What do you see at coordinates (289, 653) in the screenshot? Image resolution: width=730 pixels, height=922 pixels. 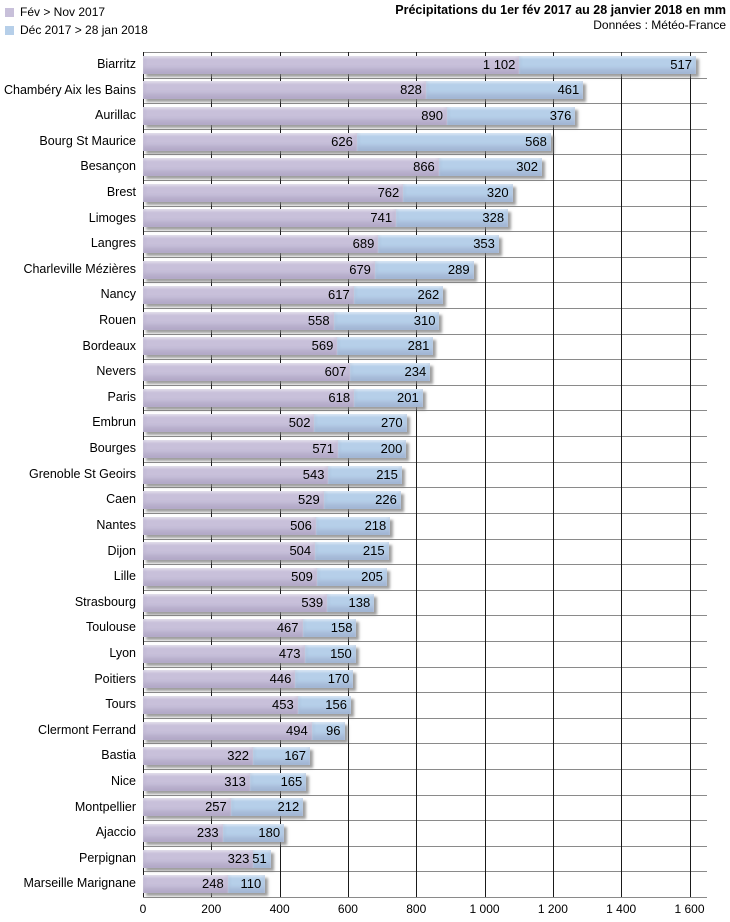 I see `value-label-period1: 473` at bounding box center [289, 653].